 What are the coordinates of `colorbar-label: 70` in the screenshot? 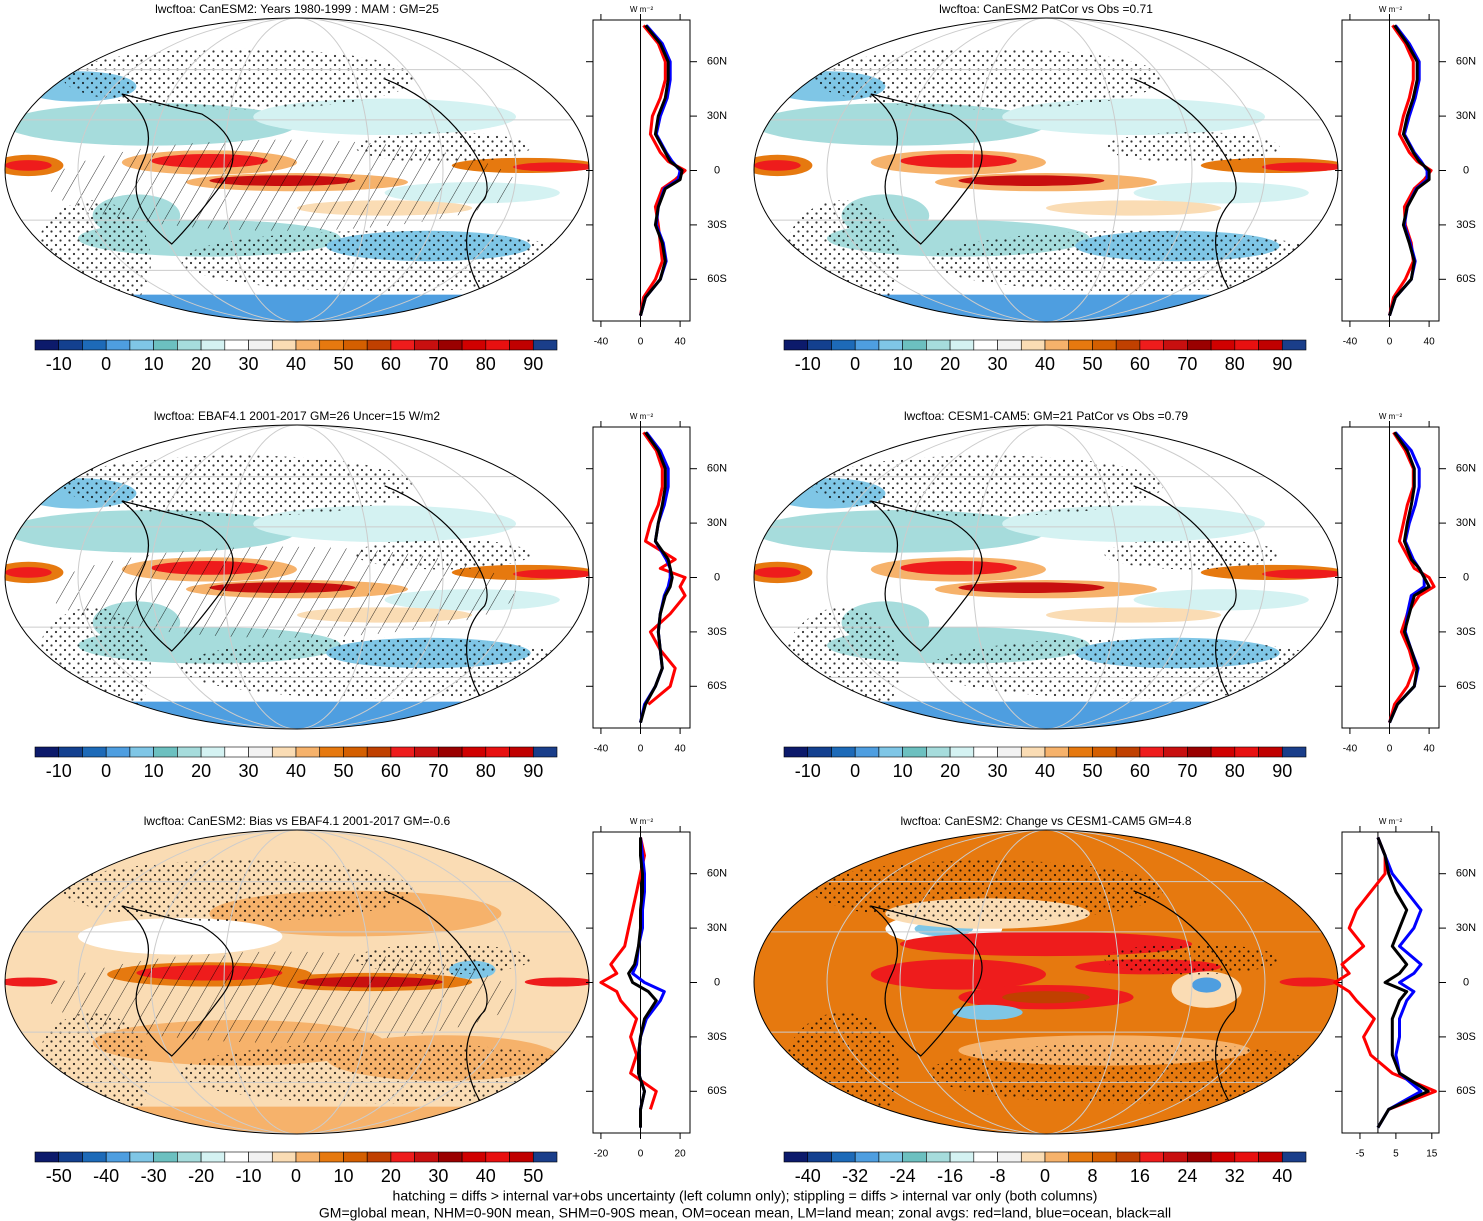 It's located at (438, 364).